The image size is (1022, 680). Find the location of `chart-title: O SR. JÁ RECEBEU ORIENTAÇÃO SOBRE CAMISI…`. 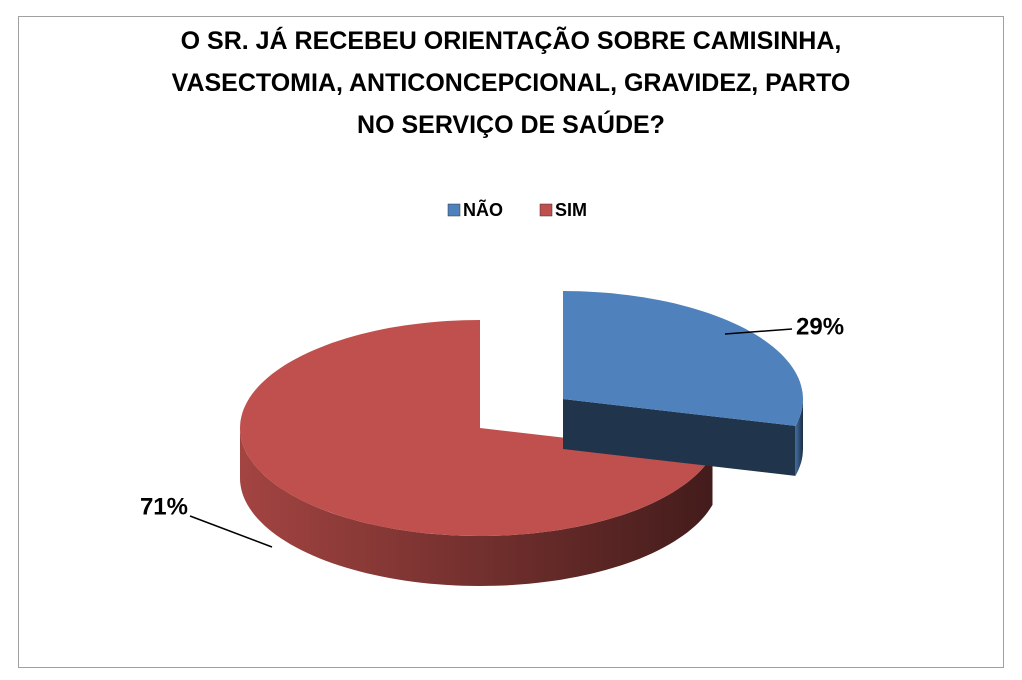

chart-title: O SR. JÁ RECEBEU ORIENTAÇÃO SOBRE CAMISI… is located at coordinates (511, 83).